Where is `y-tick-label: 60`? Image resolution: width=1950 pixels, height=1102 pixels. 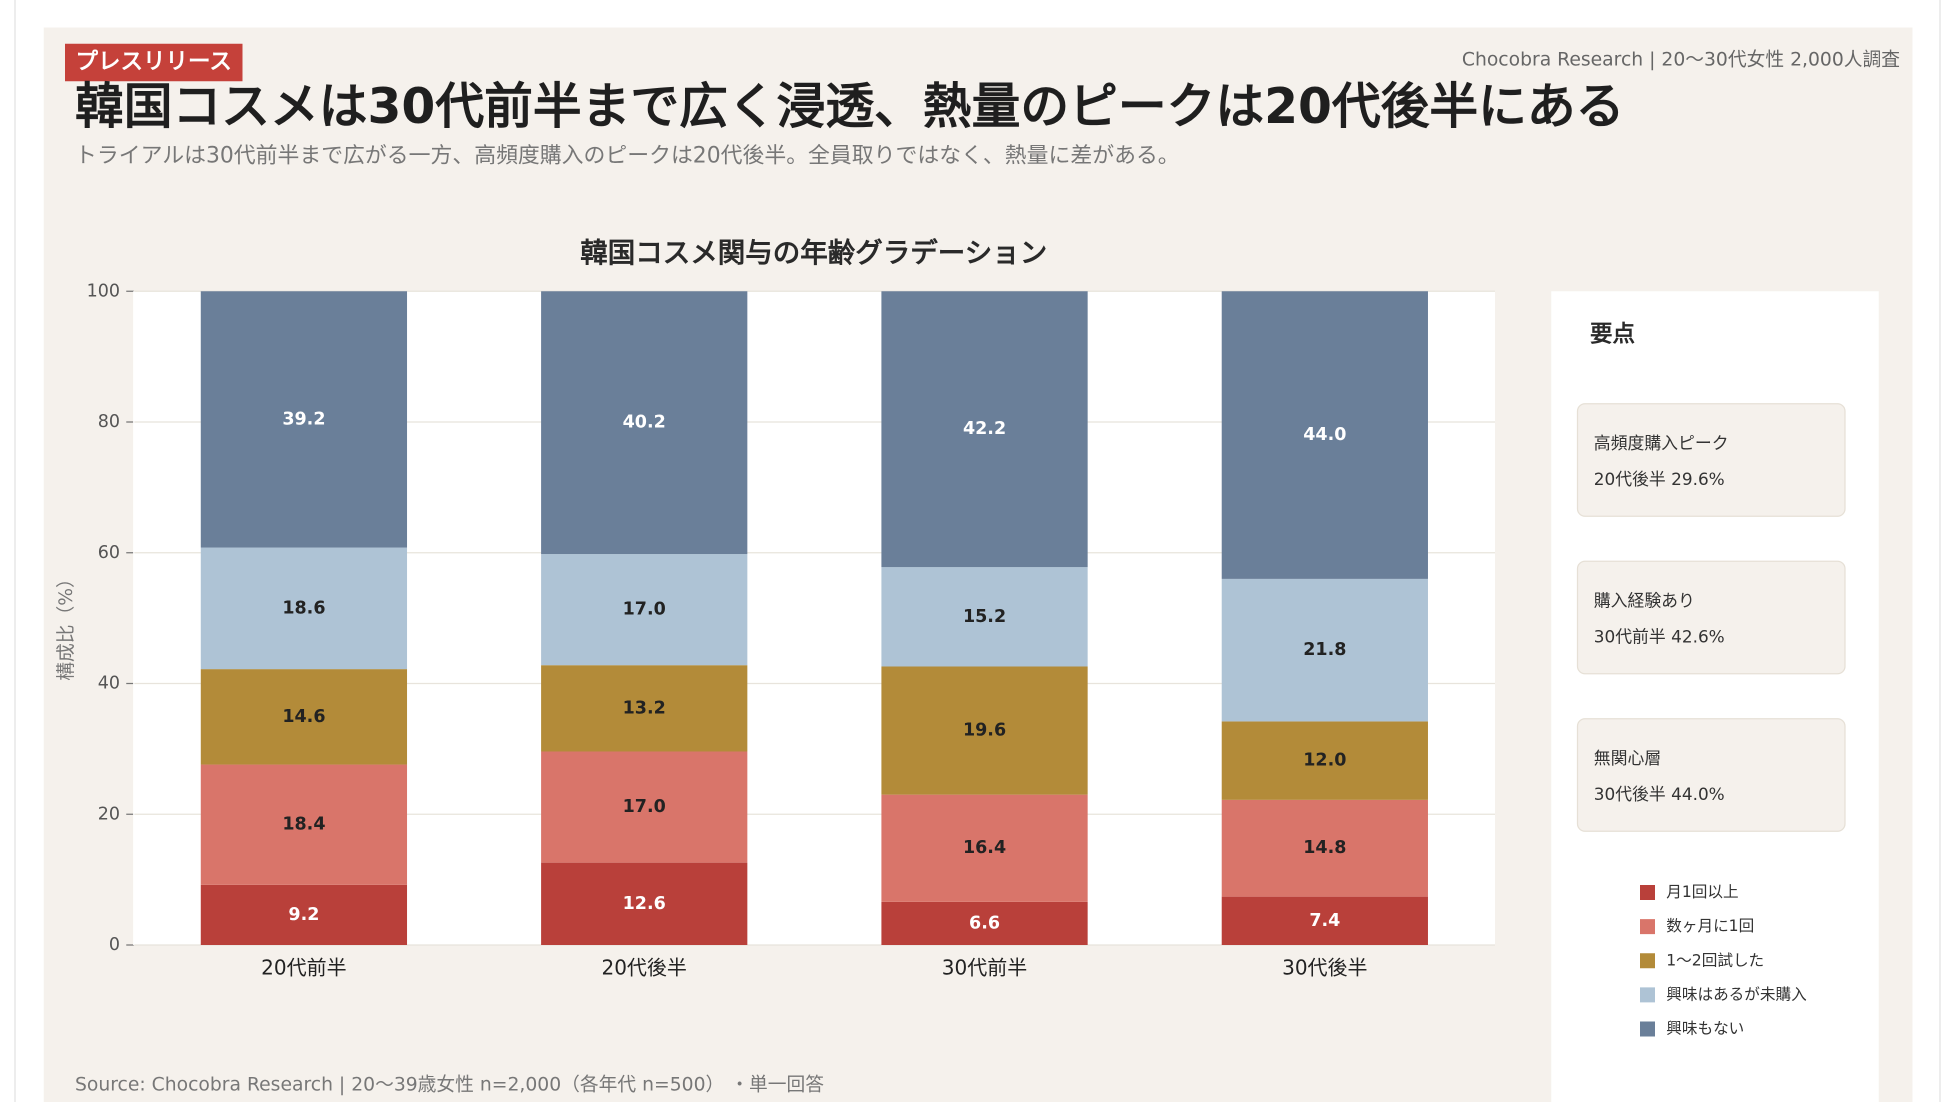 y-tick-label: 60 is located at coordinates (109, 553).